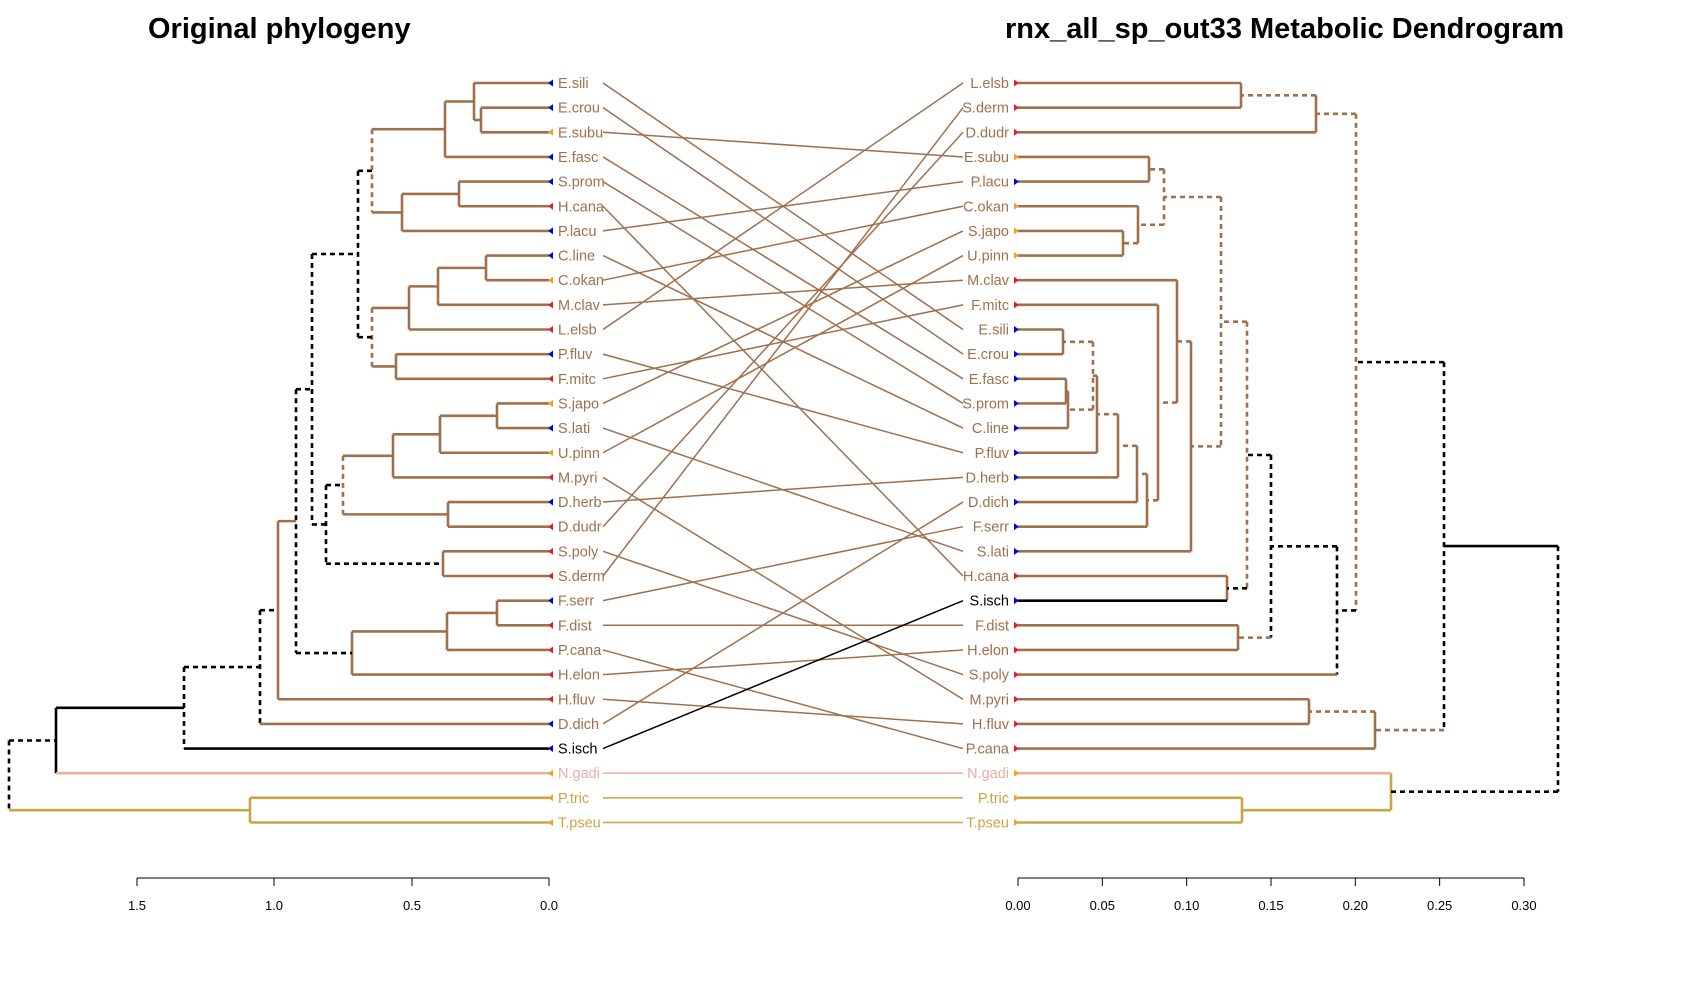 The width and height of the screenshot is (1700, 1000). What do you see at coordinates (580, 651) in the screenshot?
I see `left-leaf-label: P.cana` at bounding box center [580, 651].